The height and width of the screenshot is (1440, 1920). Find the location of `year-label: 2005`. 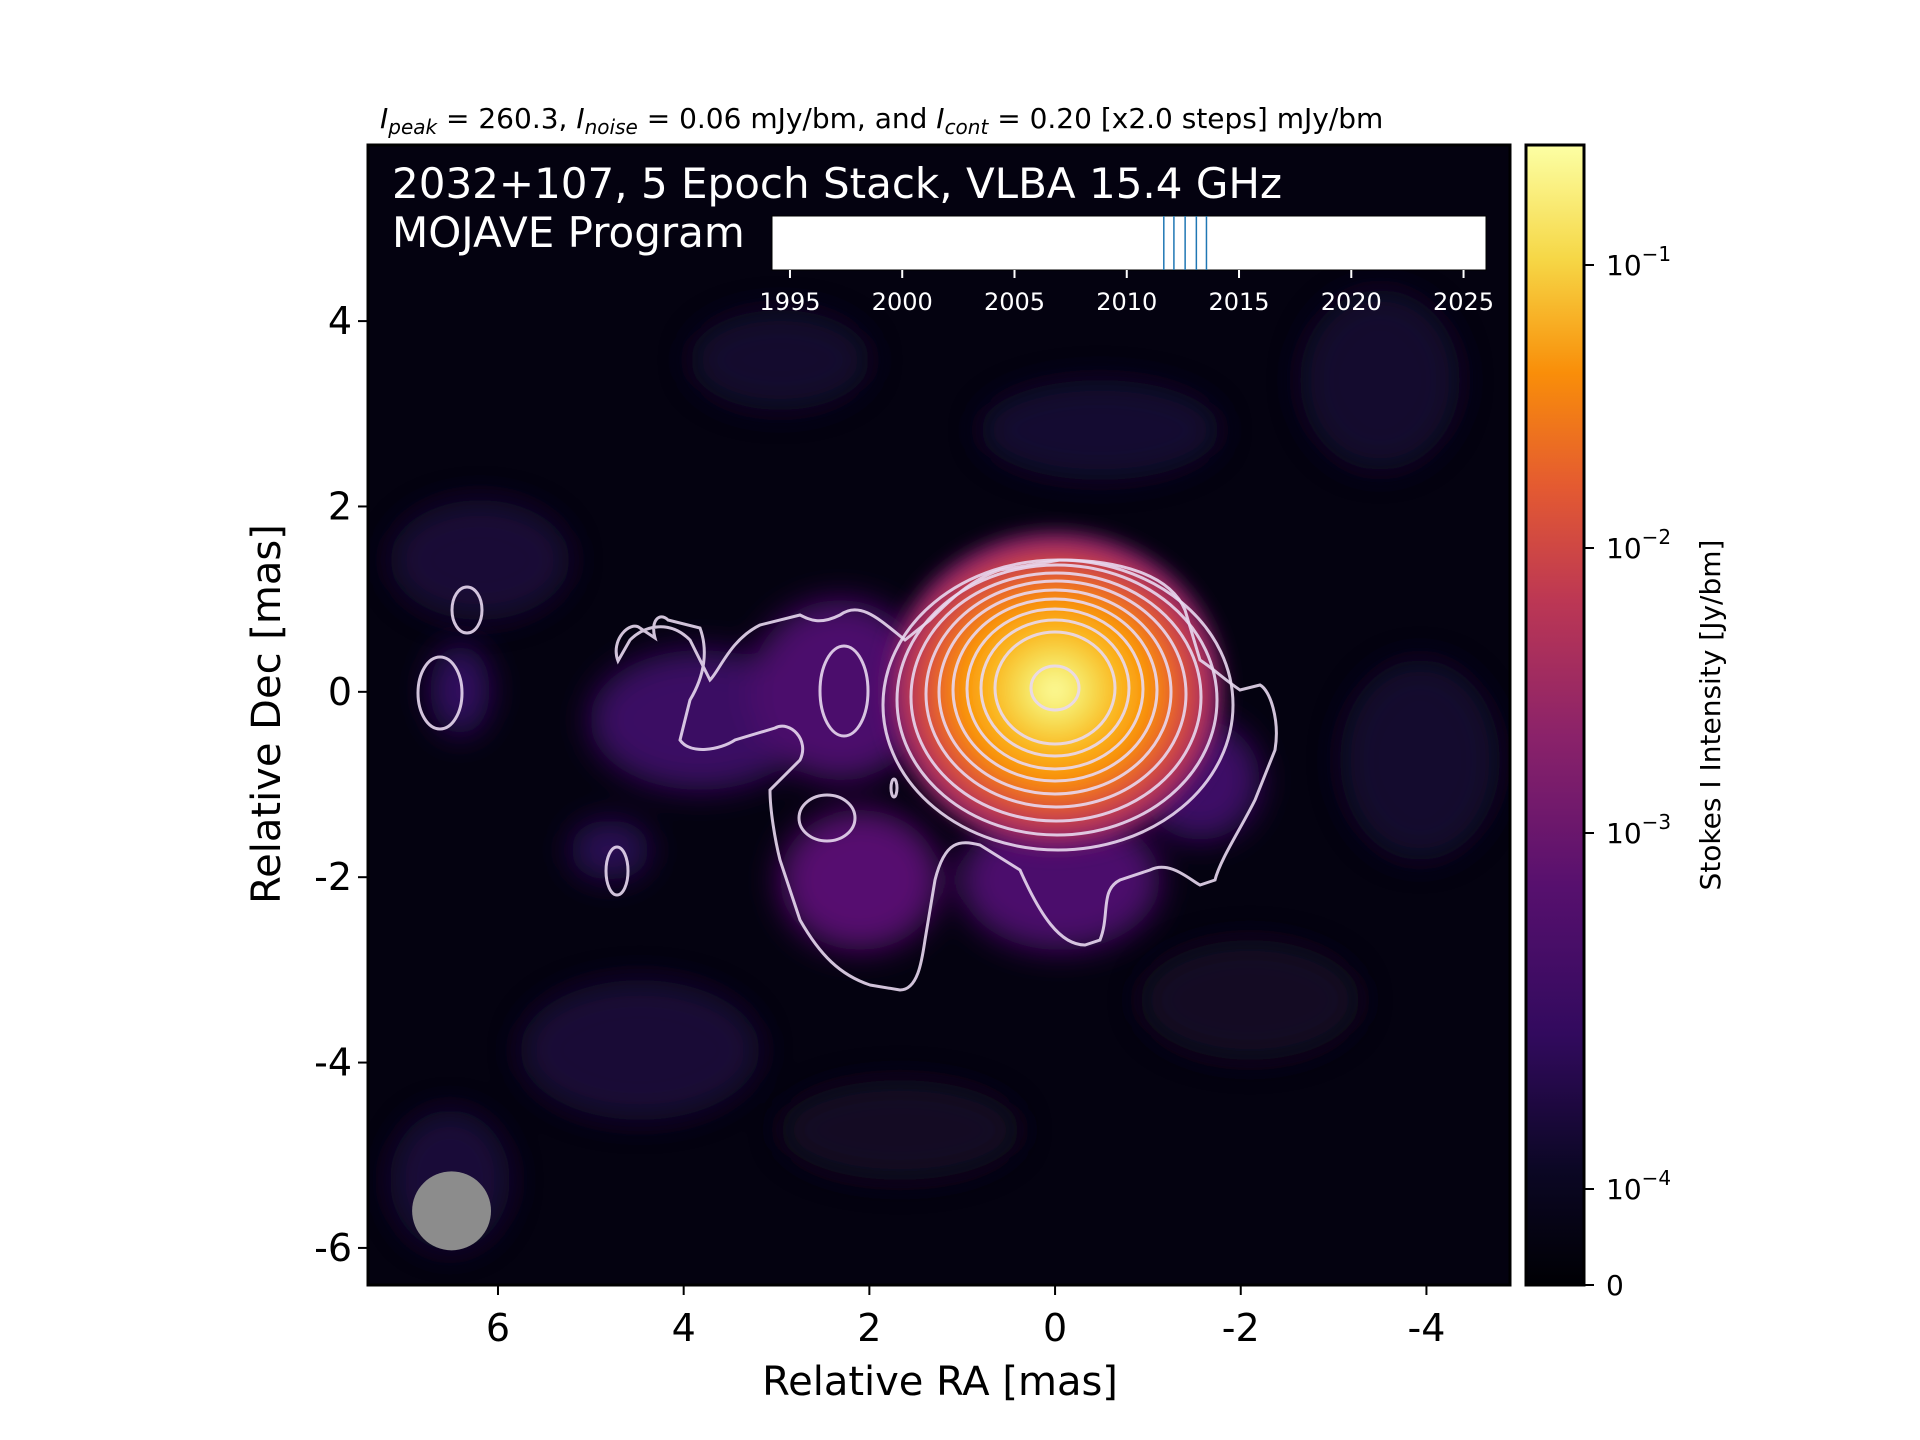

year-label: 2005 is located at coordinates (1014, 302).